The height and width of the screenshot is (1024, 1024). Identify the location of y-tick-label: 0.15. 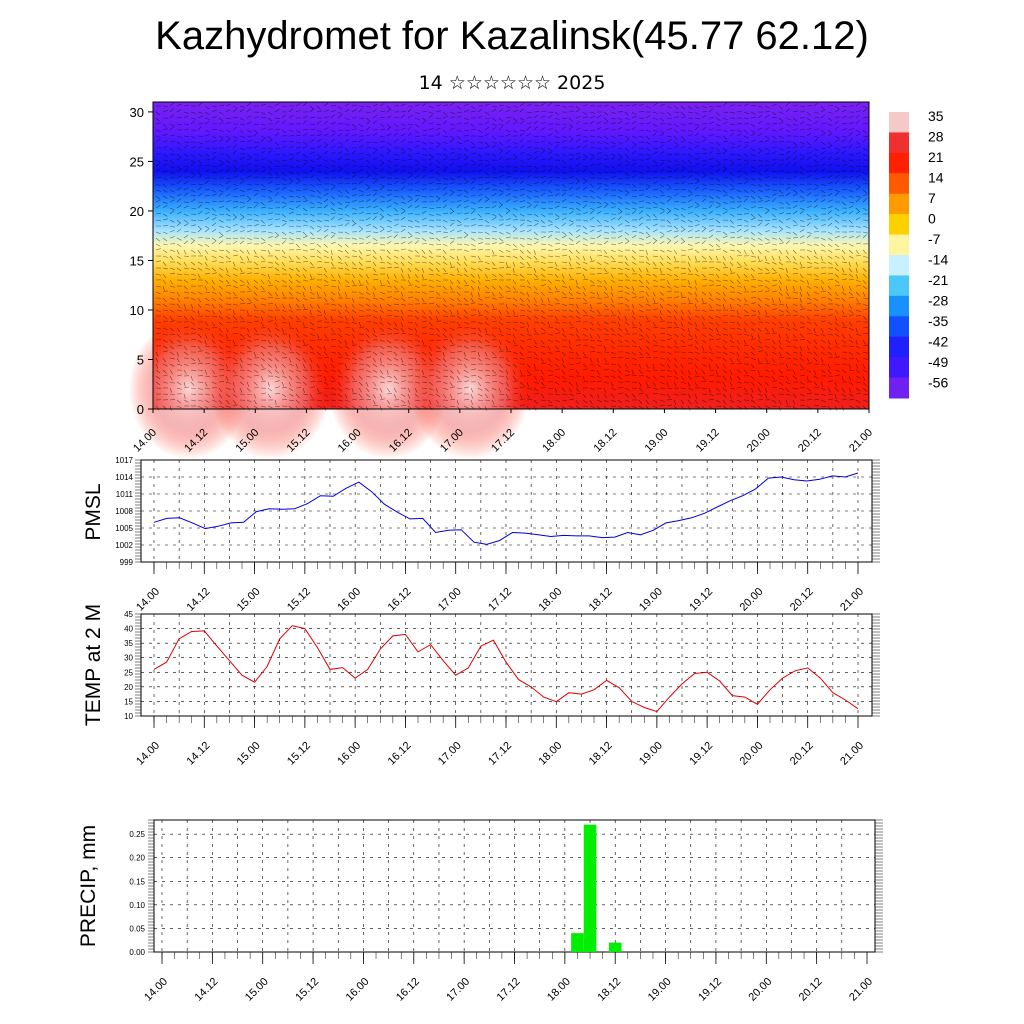
(137, 881).